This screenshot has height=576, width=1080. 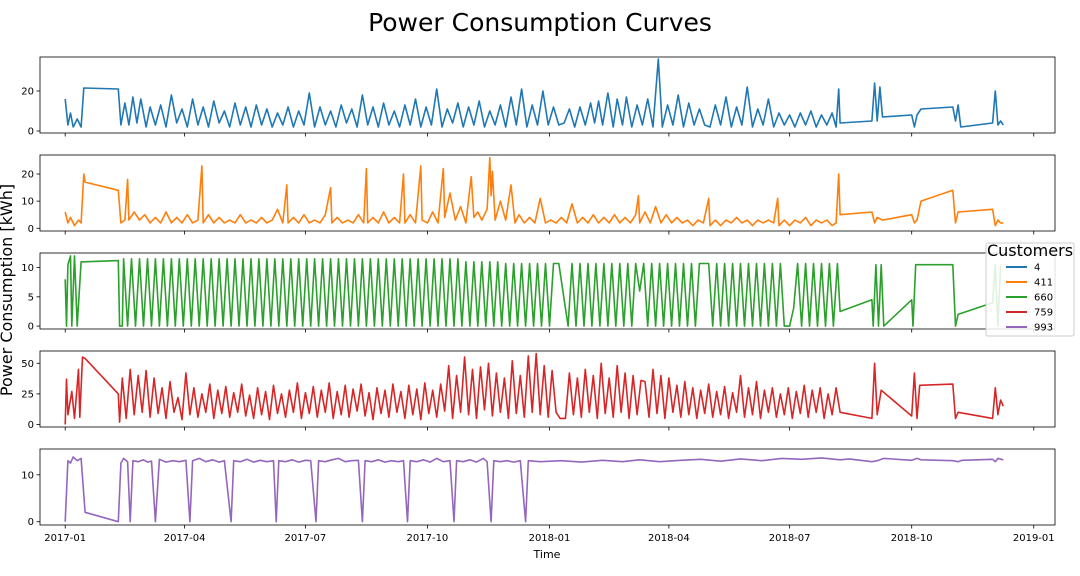 I want to click on y-tick-label-411-0: 0, so click(x=31, y=229).